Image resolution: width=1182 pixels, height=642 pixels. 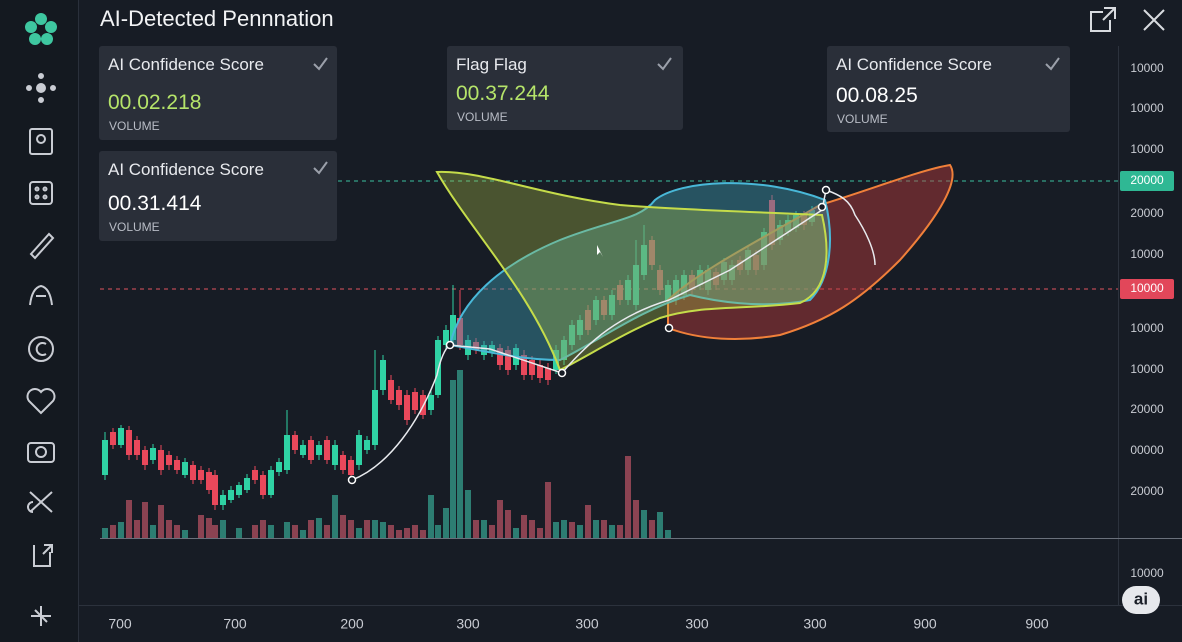 What do you see at coordinates (41, 349) in the screenshot?
I see `sidebar-icons` at bounding box center [41, 349].